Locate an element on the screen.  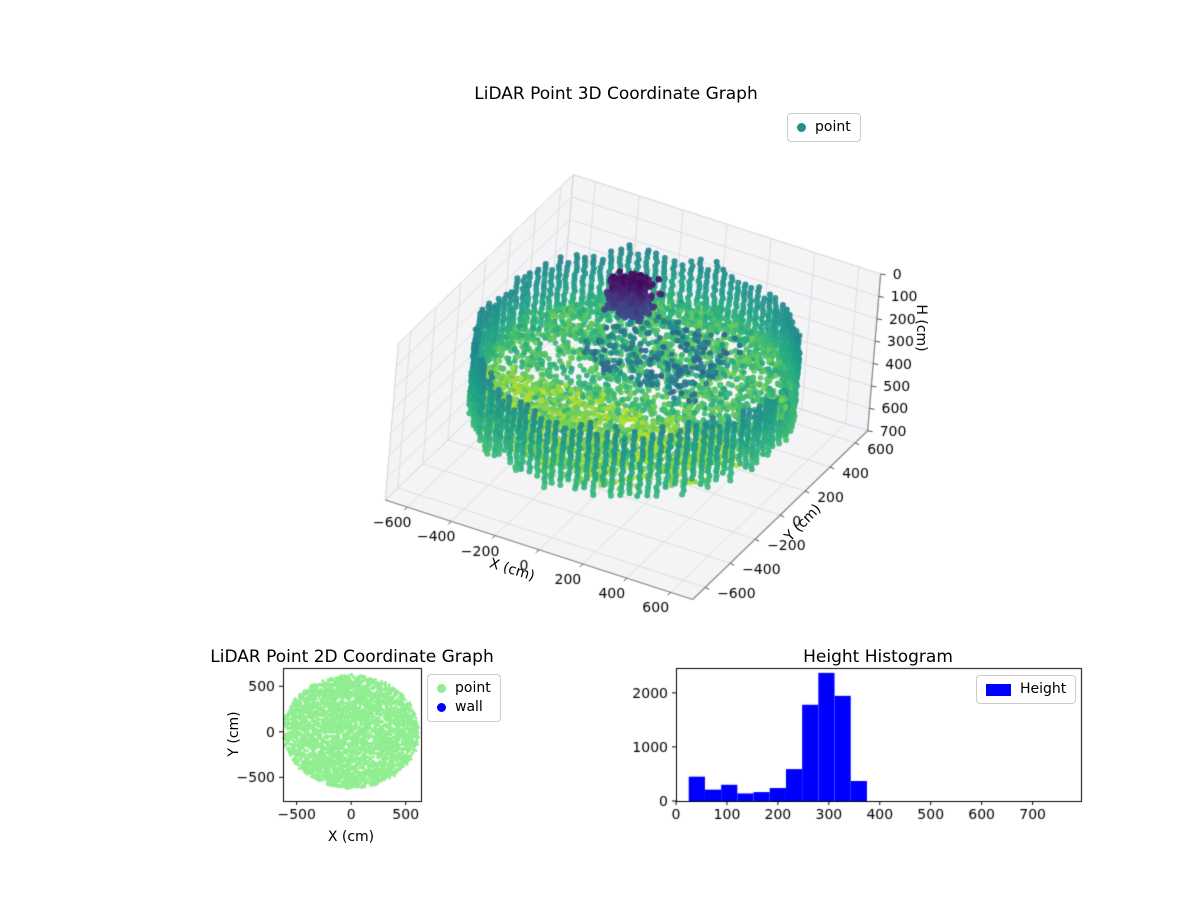
plot2d-ylabel: Y (cm) is located at coordinates (234, 734).